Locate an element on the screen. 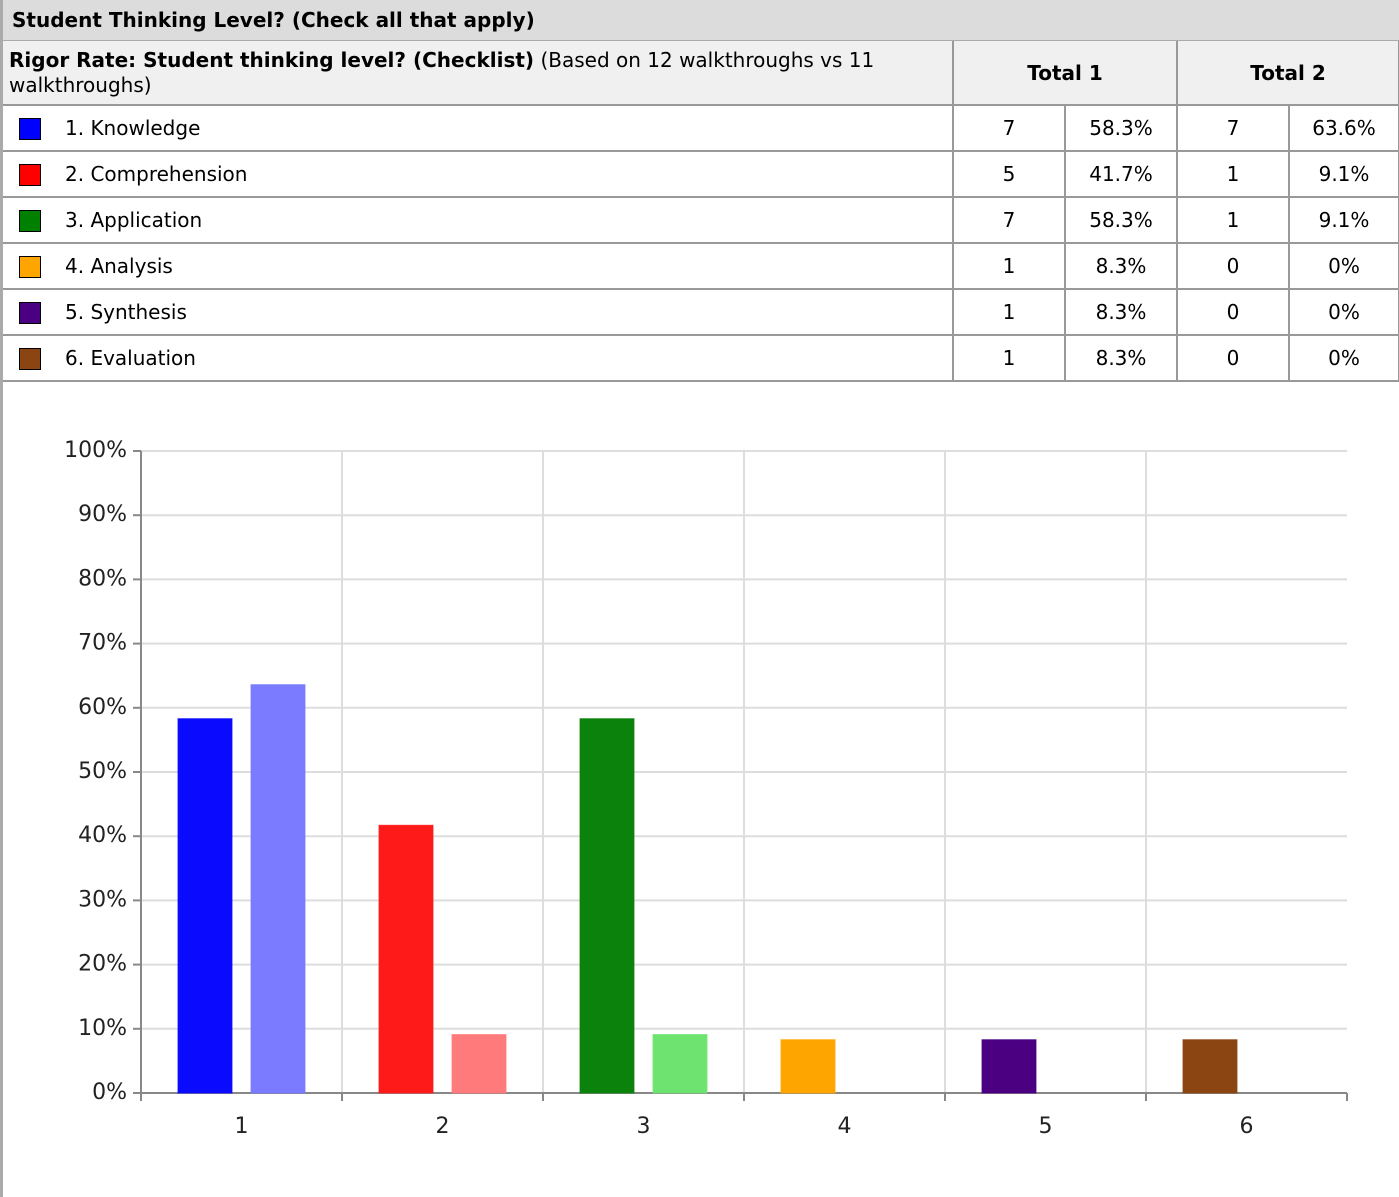 This screenshot has width=1399, height=1197. table-cell: 63.6% is located at coordinates (1344, 128).